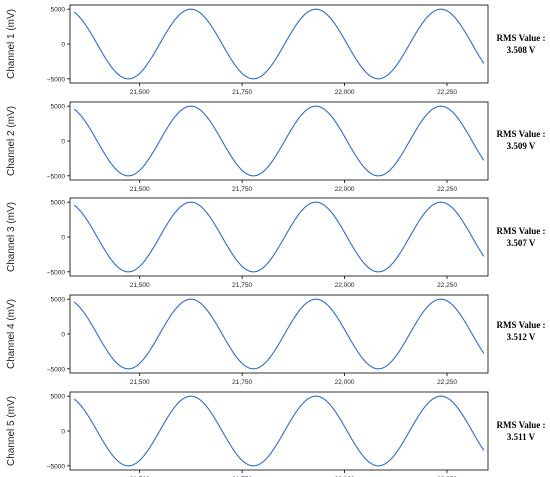 Image resolution: width=550 pixels, height=477 pixels. Describe the element at coordinates (521, 437) in the screenshot. I see `rms-value-5: 3.511 V` at that location.